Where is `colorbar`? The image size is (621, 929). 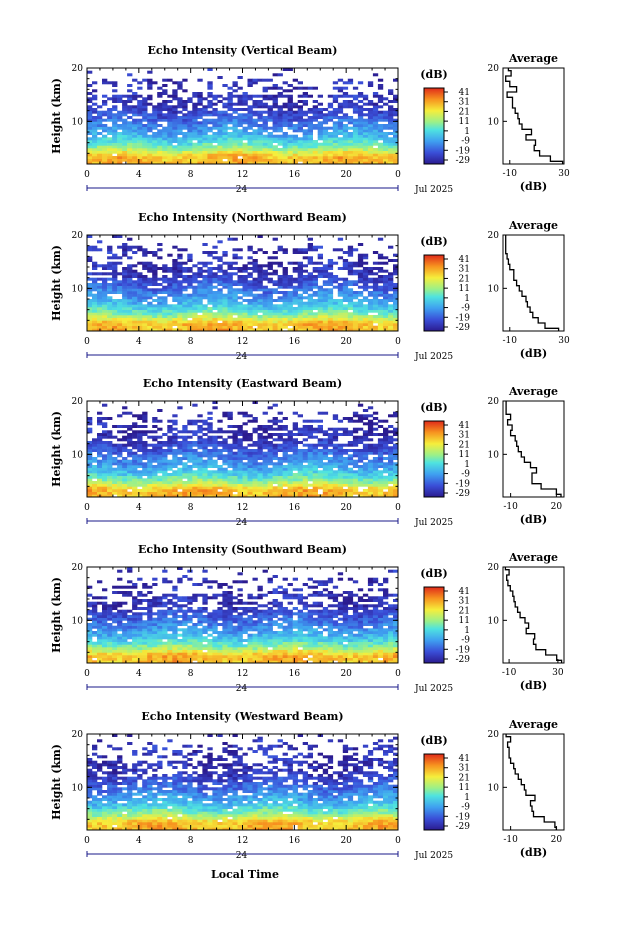
colorbar is located at coordinates (434, 126).